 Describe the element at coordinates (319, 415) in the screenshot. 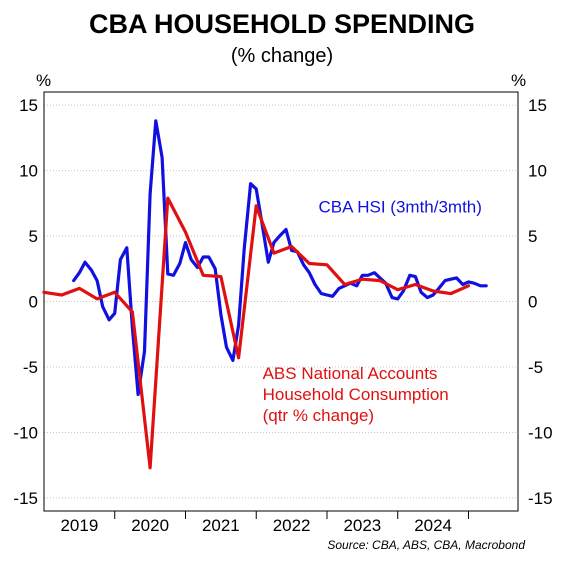

I see `annotation-abs-consumption: (qtr % change)` at that location.